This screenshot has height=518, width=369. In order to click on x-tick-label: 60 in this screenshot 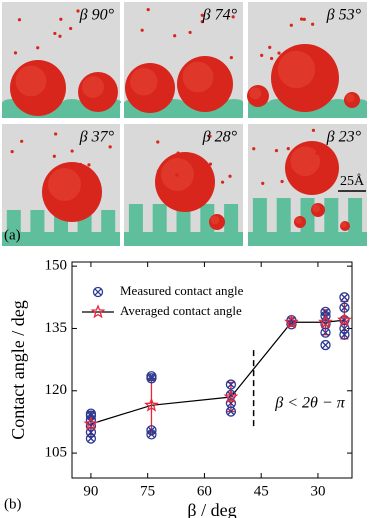, I will do `click(204, 491)`.